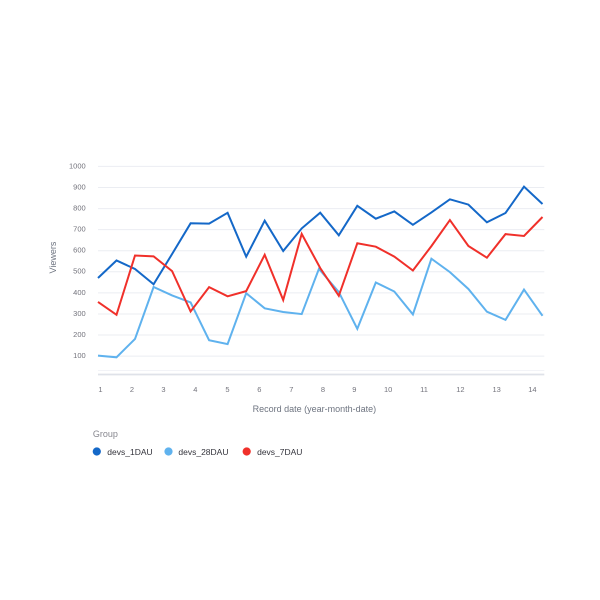 Image resolution: width=600 pixels, height=600 pixels. I want to click on svg-text: 900, so click(79, 186).